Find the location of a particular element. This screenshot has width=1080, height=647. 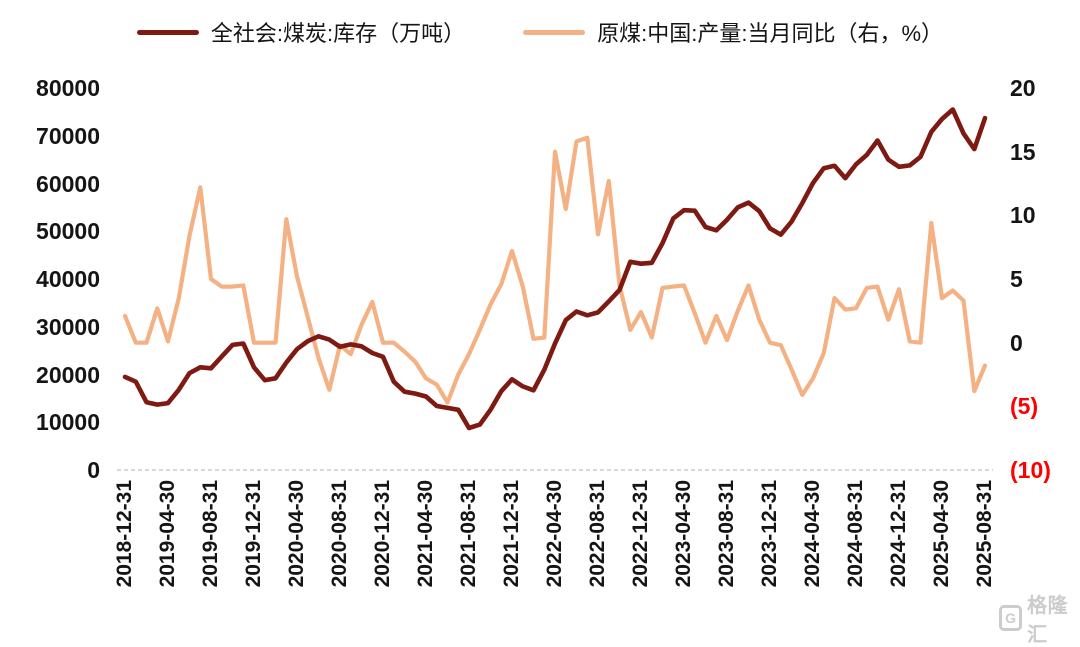

x-axis-tick-label: 2022-04-30 is located at coordinates (554, 534).